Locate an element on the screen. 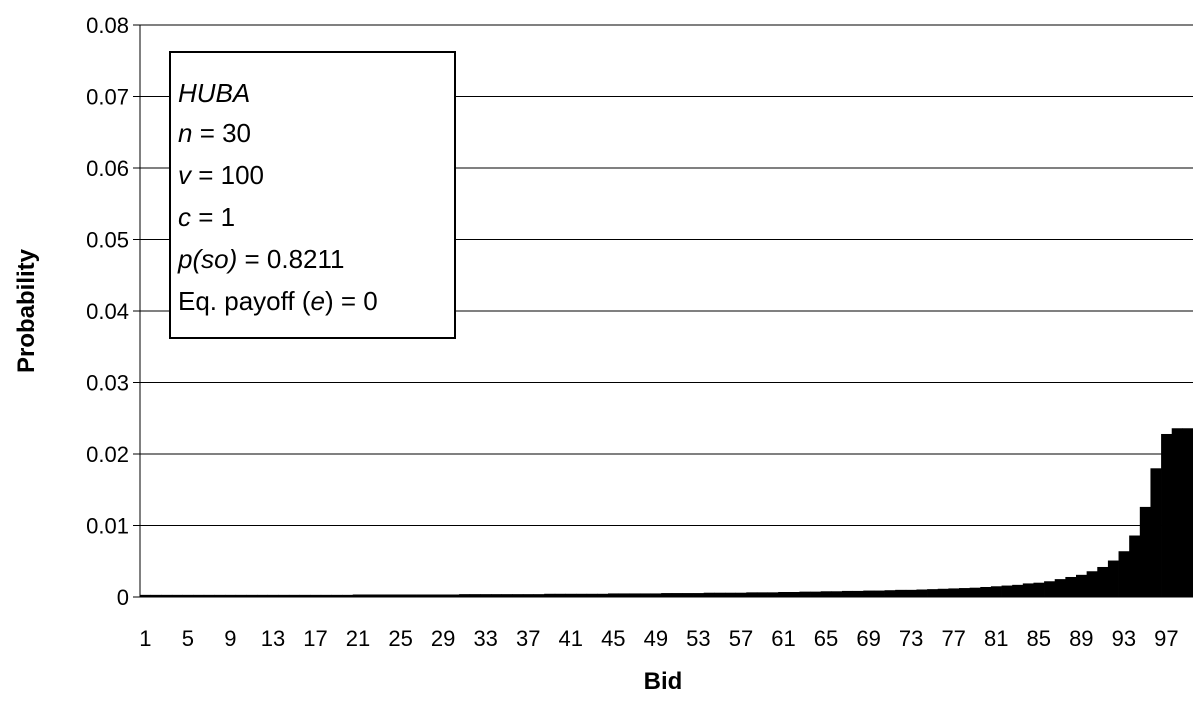 This screenshot has width=1193, height=713. y-tick-label: 0.04 is located at coordinates (107, 311).